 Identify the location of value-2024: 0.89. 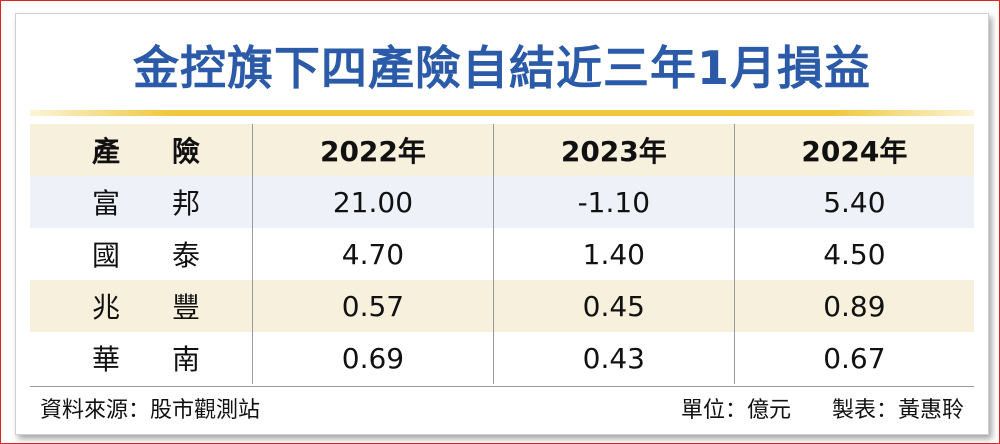
(853, 306).